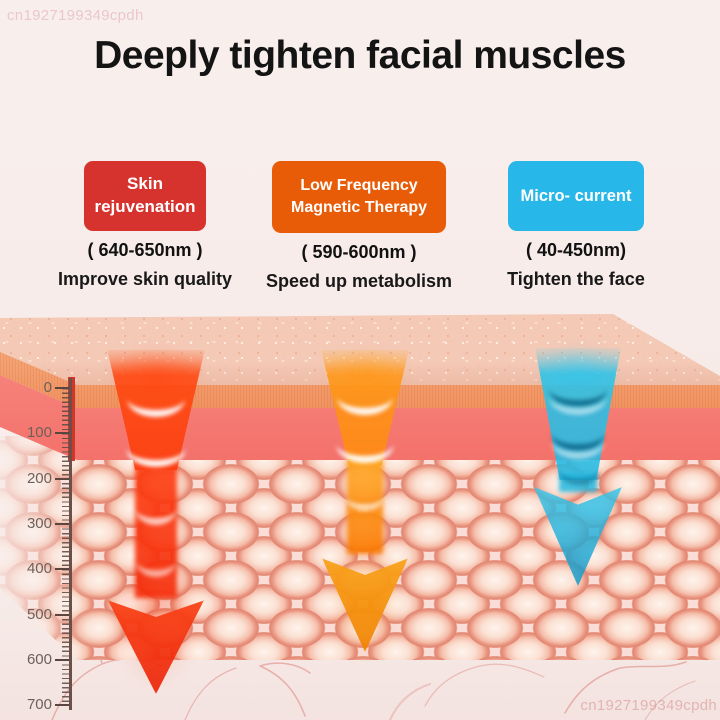 This screenshot has height=720, width=720. I want to click on wavelength-label: ( 40-450nm), so click(576, 250).